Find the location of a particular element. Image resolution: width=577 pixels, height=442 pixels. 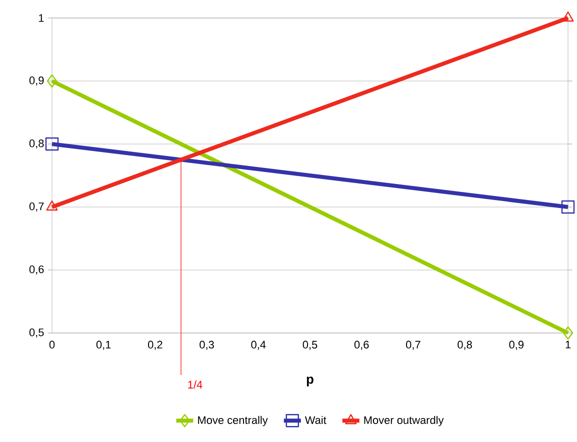

x-axis-title: p is located at coordinates (310, 381).